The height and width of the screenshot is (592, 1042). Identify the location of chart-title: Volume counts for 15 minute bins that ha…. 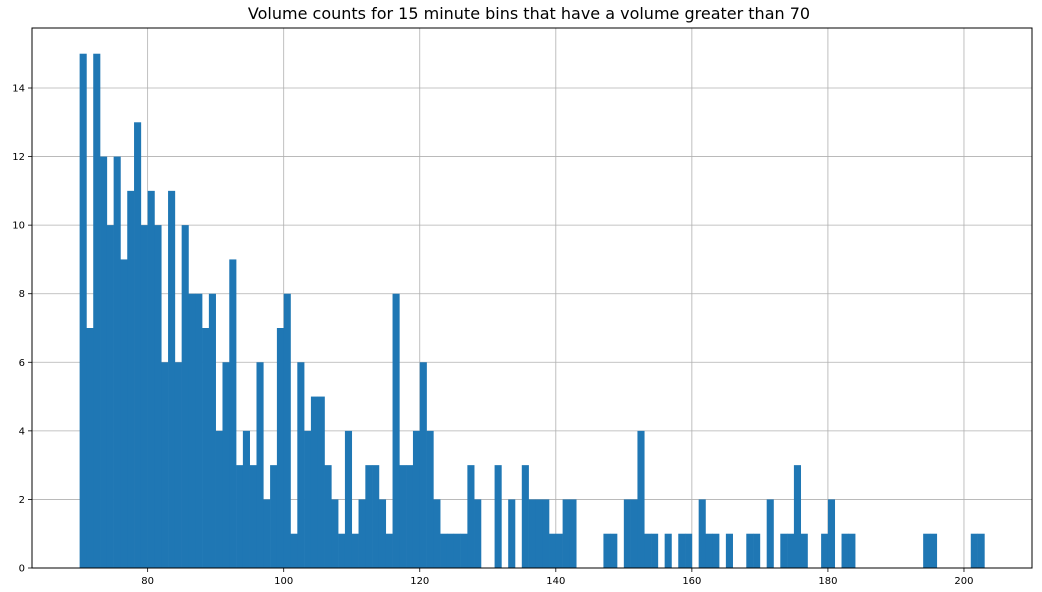
(529, 13).